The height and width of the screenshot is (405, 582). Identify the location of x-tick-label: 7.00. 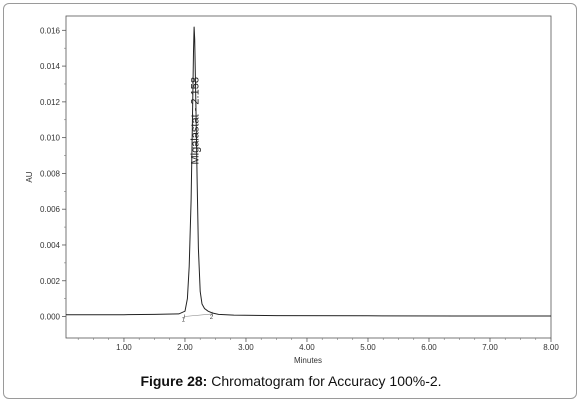
(490, 347).